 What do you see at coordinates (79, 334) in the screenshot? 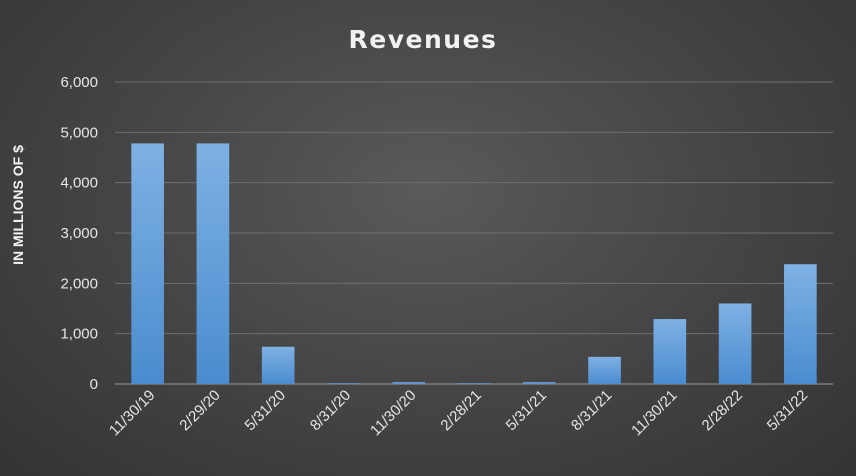
I see `y-tick-label: 1,000` at bounding box center [79, 334].